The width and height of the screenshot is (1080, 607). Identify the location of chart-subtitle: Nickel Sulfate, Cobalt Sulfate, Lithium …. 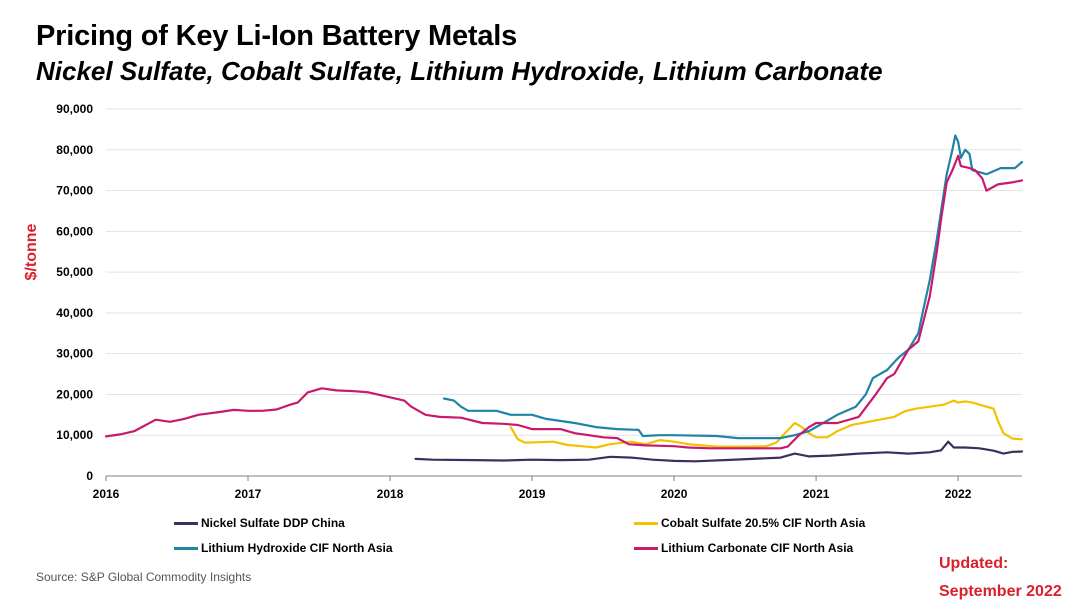
(459, 71).